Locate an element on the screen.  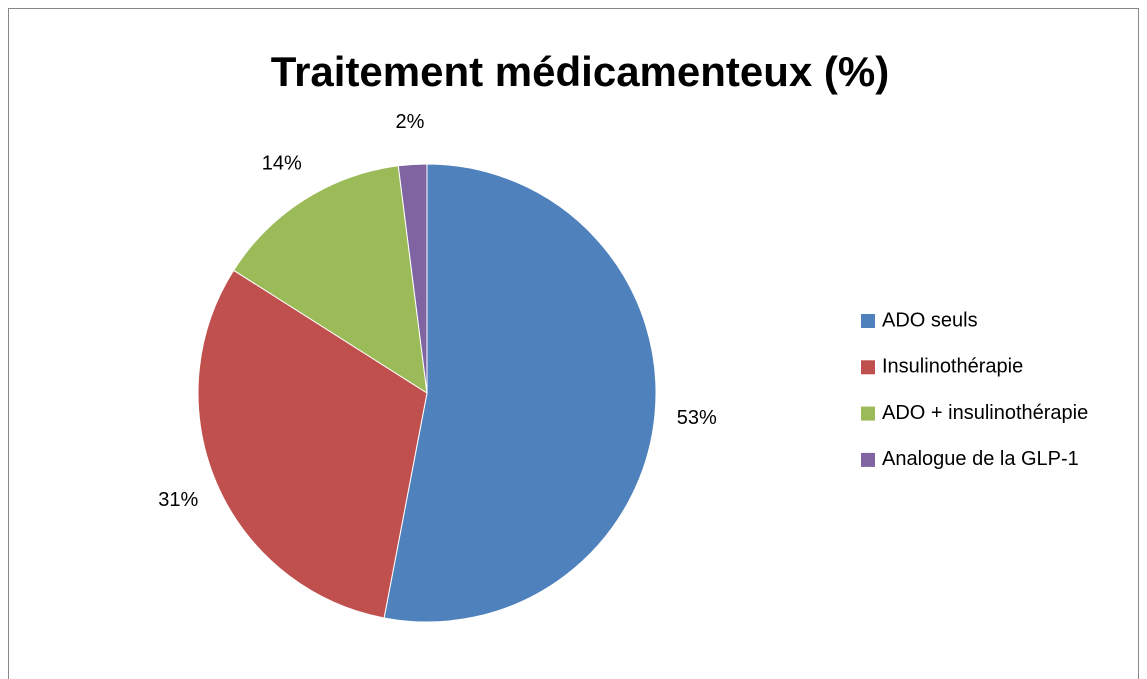
data-label: 14% is located at coordinates (282, 163).